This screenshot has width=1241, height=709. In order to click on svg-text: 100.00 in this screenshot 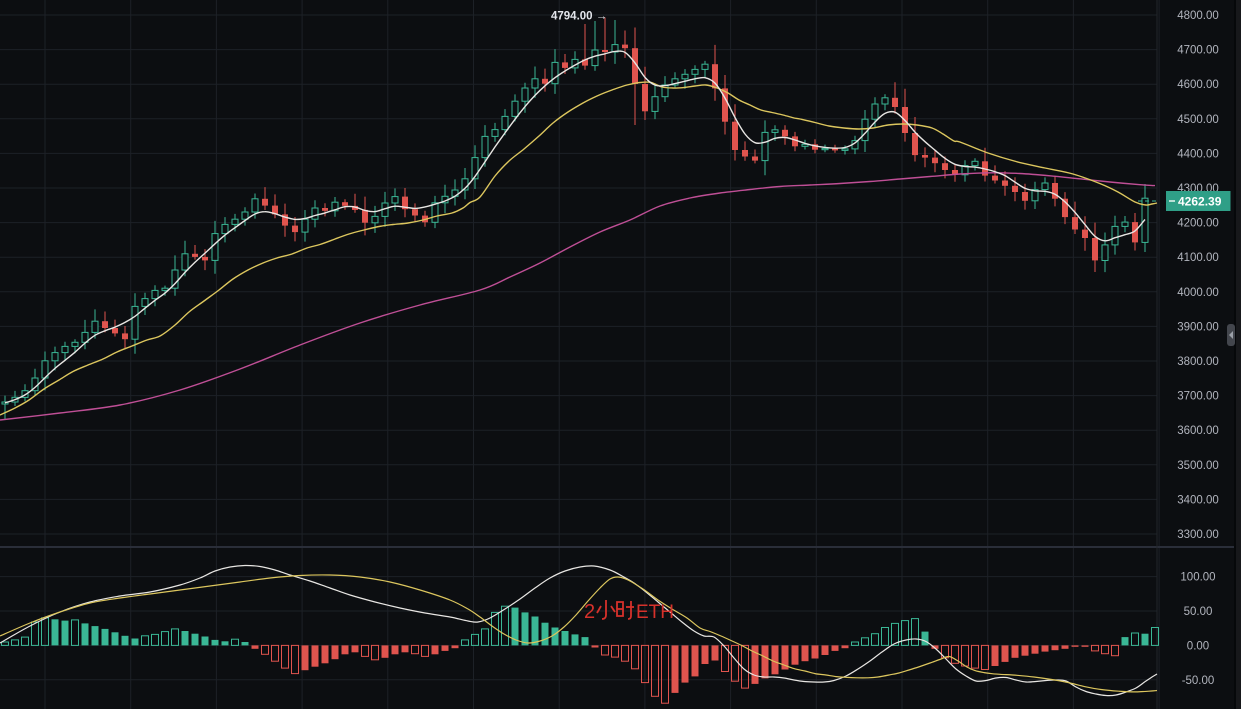, I will do `click(1197, 578)`.